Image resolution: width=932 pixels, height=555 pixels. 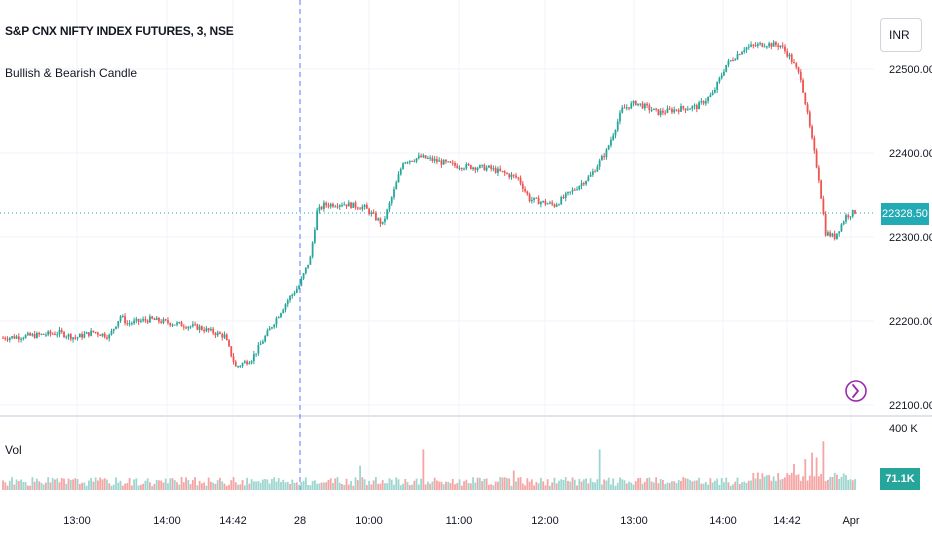 What do you see at coordinates (13, 450) in the screenshot?
I see `volume-label: Vol` at bounding box center [13, 450].